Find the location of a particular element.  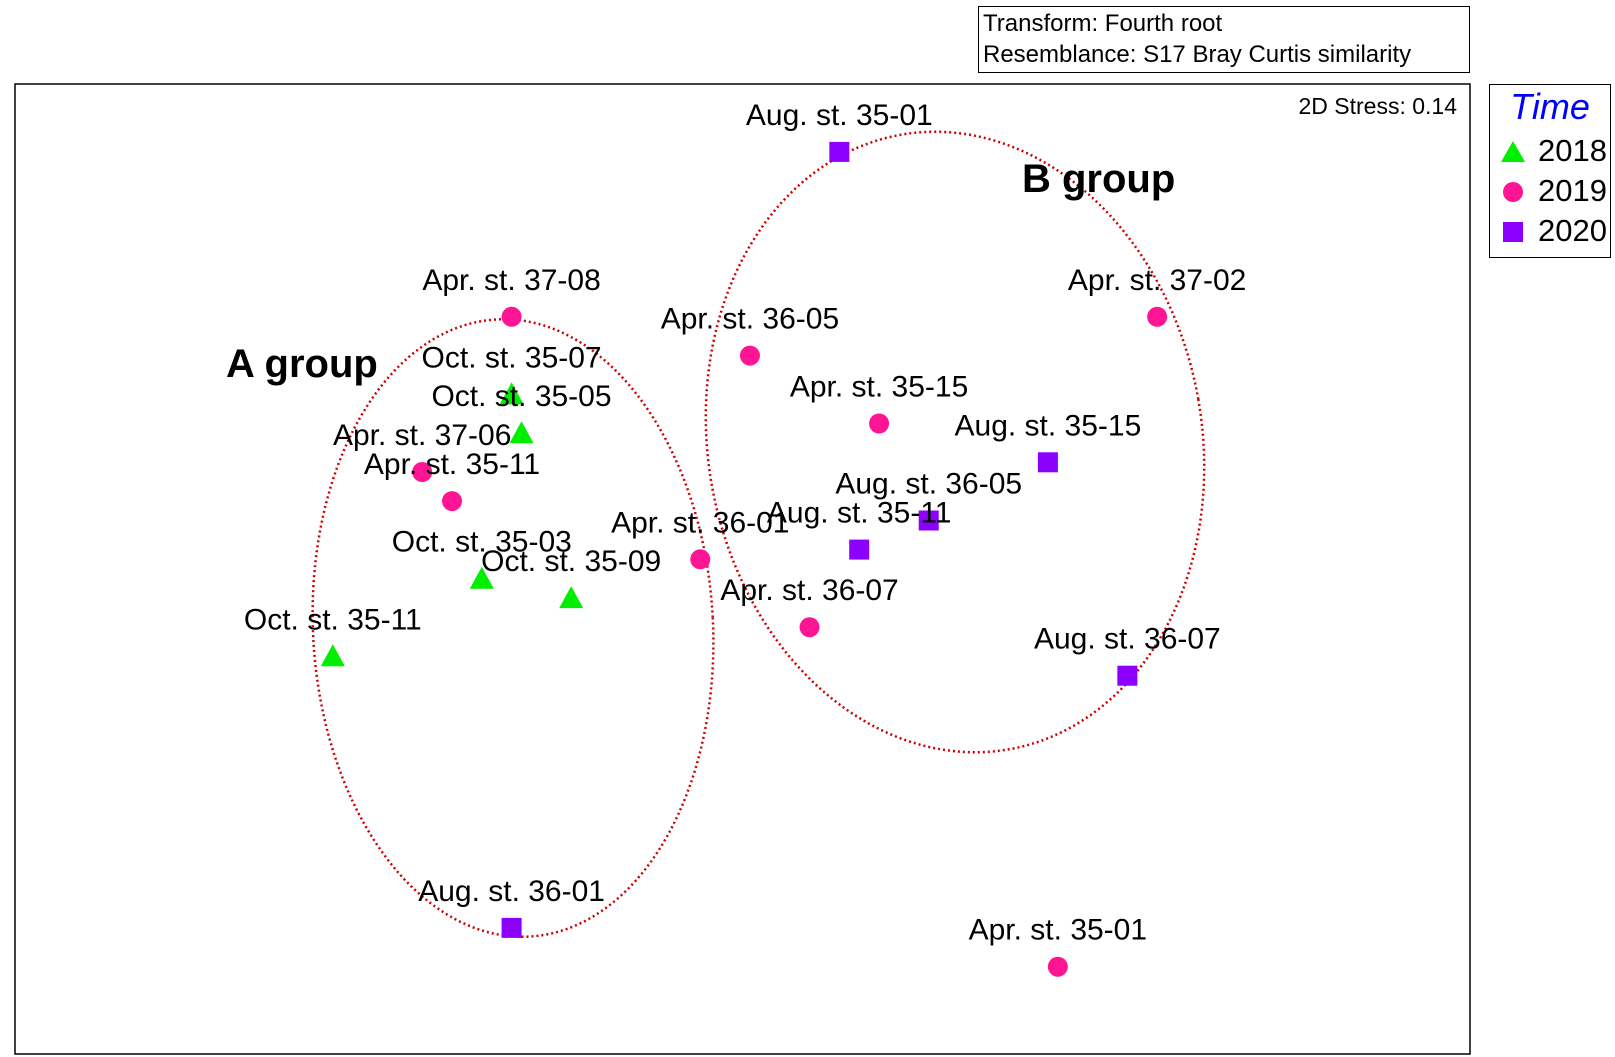

circle-icon is located at coordinates (1513, 192).